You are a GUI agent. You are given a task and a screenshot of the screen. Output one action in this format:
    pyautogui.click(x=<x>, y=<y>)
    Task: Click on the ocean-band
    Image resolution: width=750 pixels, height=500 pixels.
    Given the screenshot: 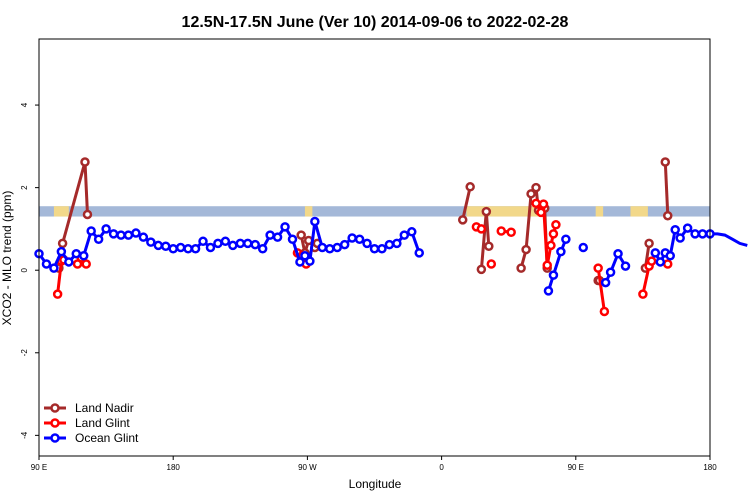 What is the action you would take?
    pyautogui.click(x=374, y=211)
    